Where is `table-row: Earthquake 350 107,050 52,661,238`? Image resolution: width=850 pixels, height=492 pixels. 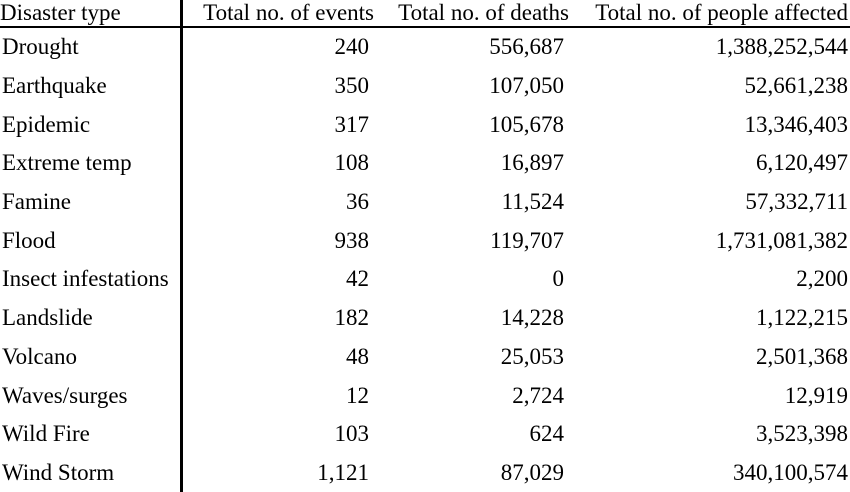
table-row: Earthquake 350 107,050 52,661,238 is located at coordinates (425, 86).